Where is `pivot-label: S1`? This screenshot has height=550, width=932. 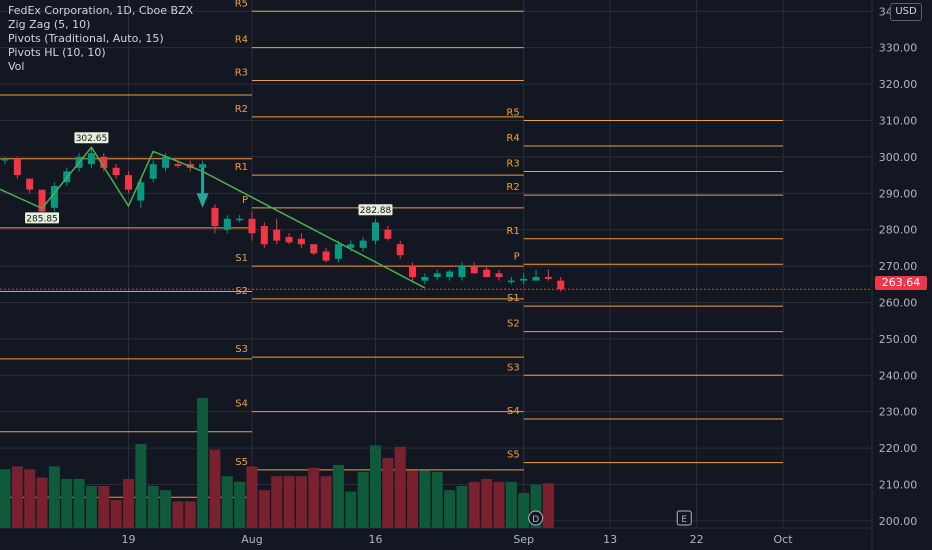 pivot-label: S1 is located at coordinates (241, 258).